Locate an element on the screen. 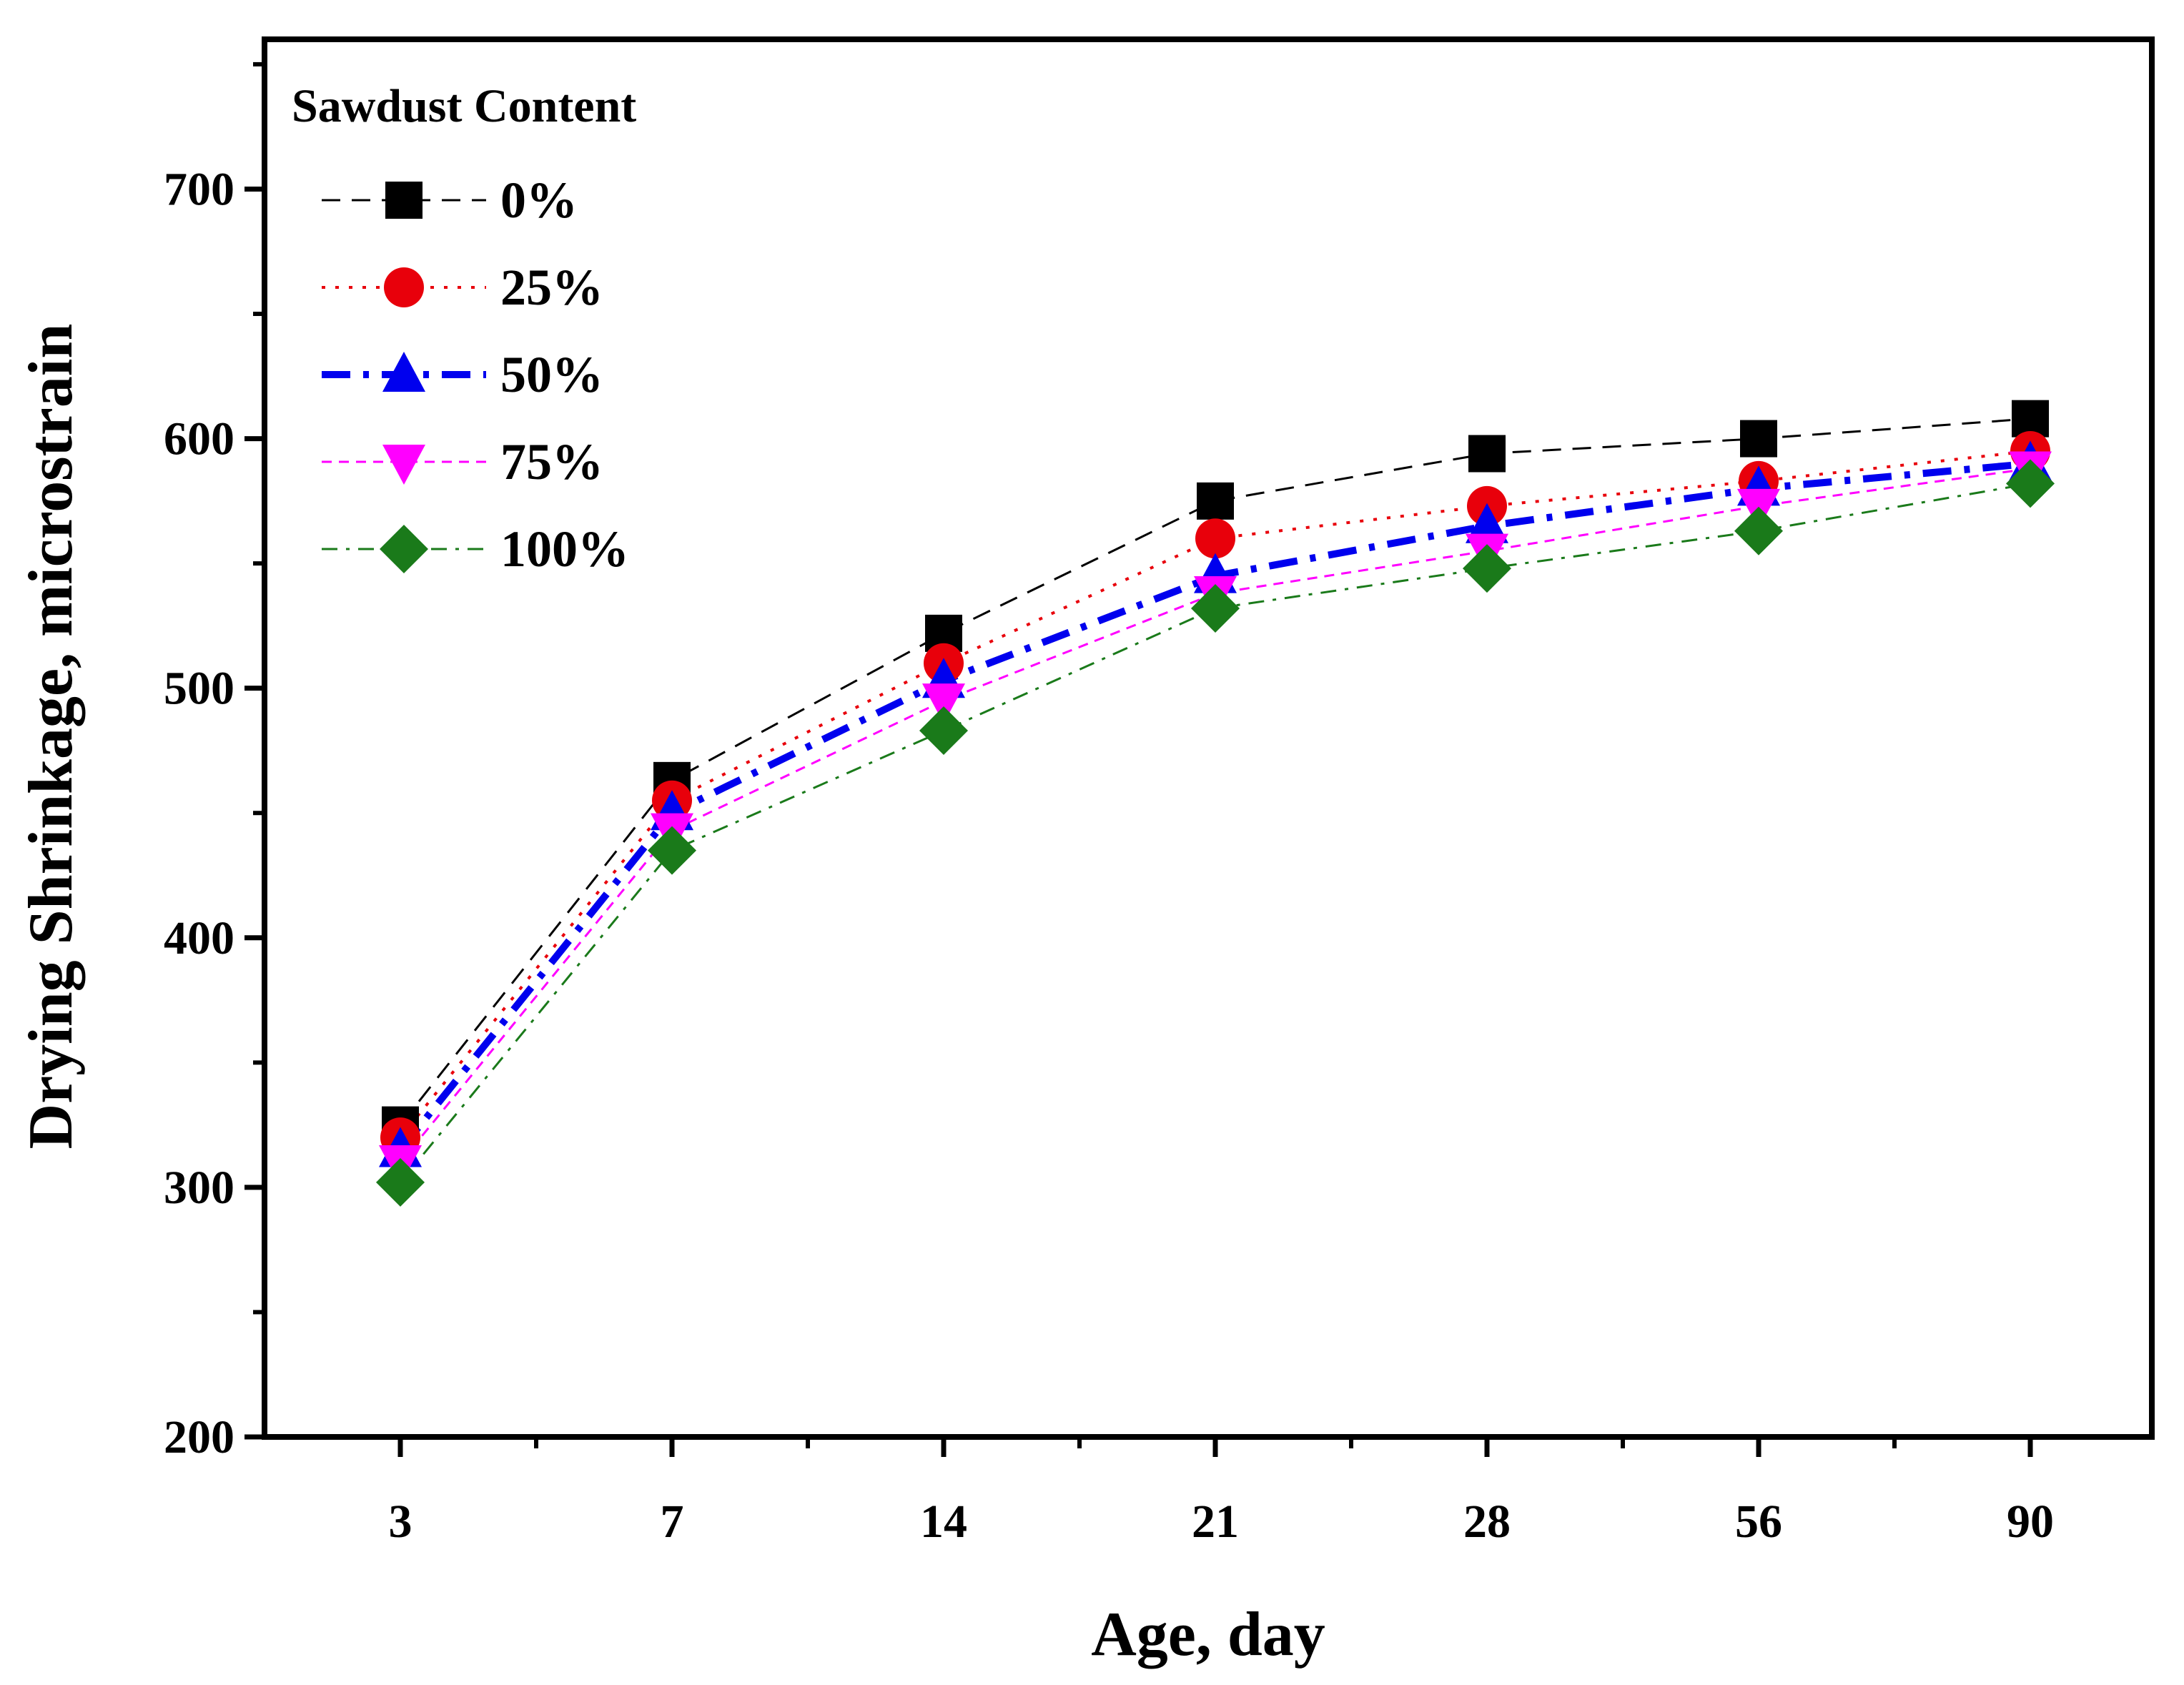  x-tick-label: 7 is located at coordinates (672, 1522).